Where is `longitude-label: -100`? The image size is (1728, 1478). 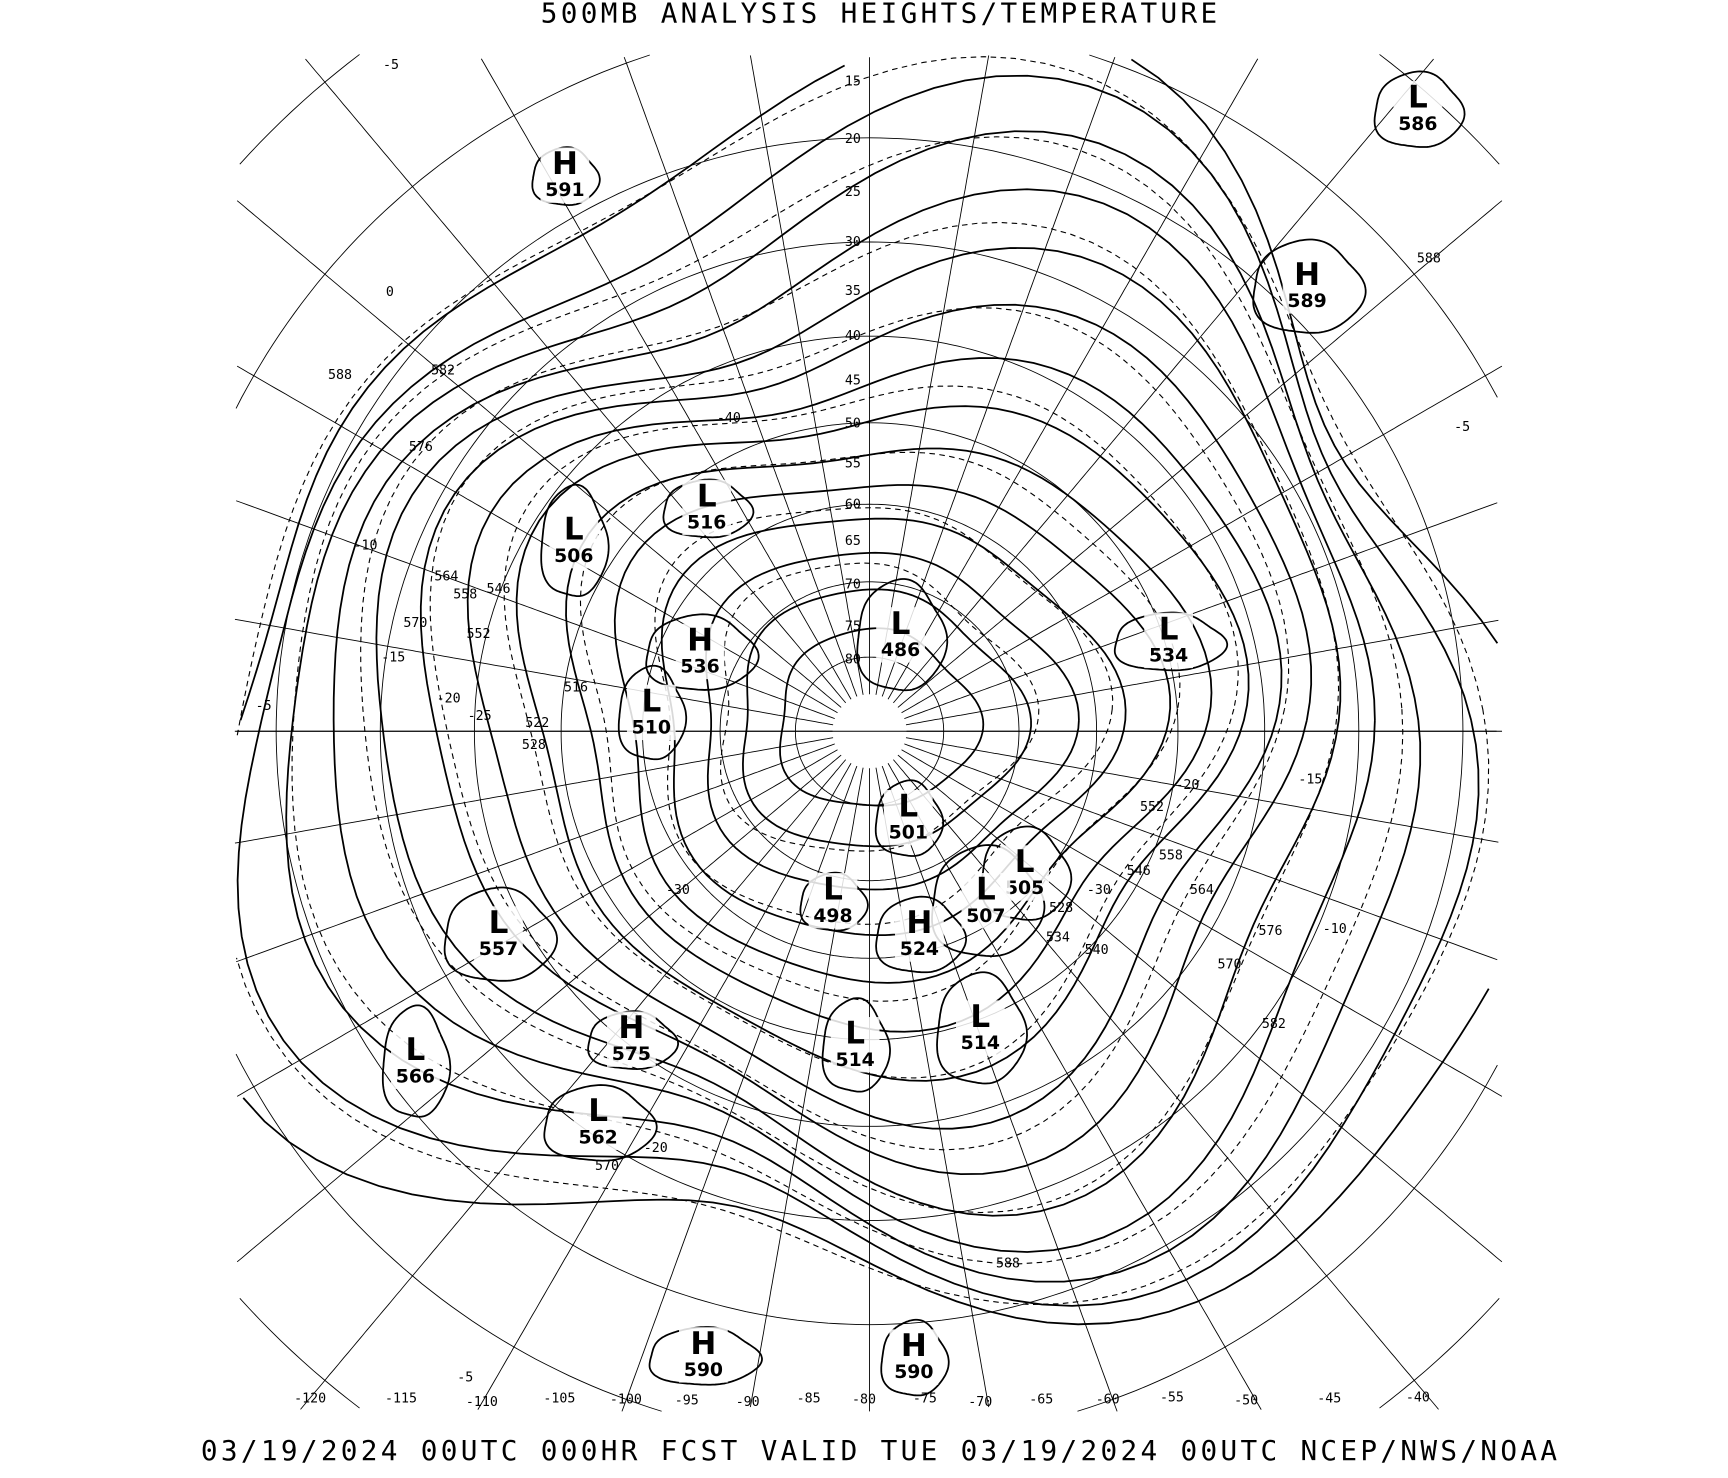
longitude-label: -100 is located at coordinates (626, 1400).